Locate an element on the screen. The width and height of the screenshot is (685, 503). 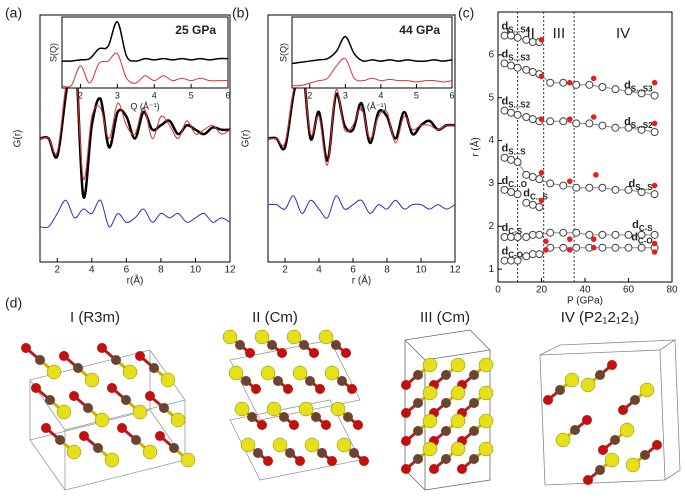
series-subscript: C-O is located at coordinates (515, 255).